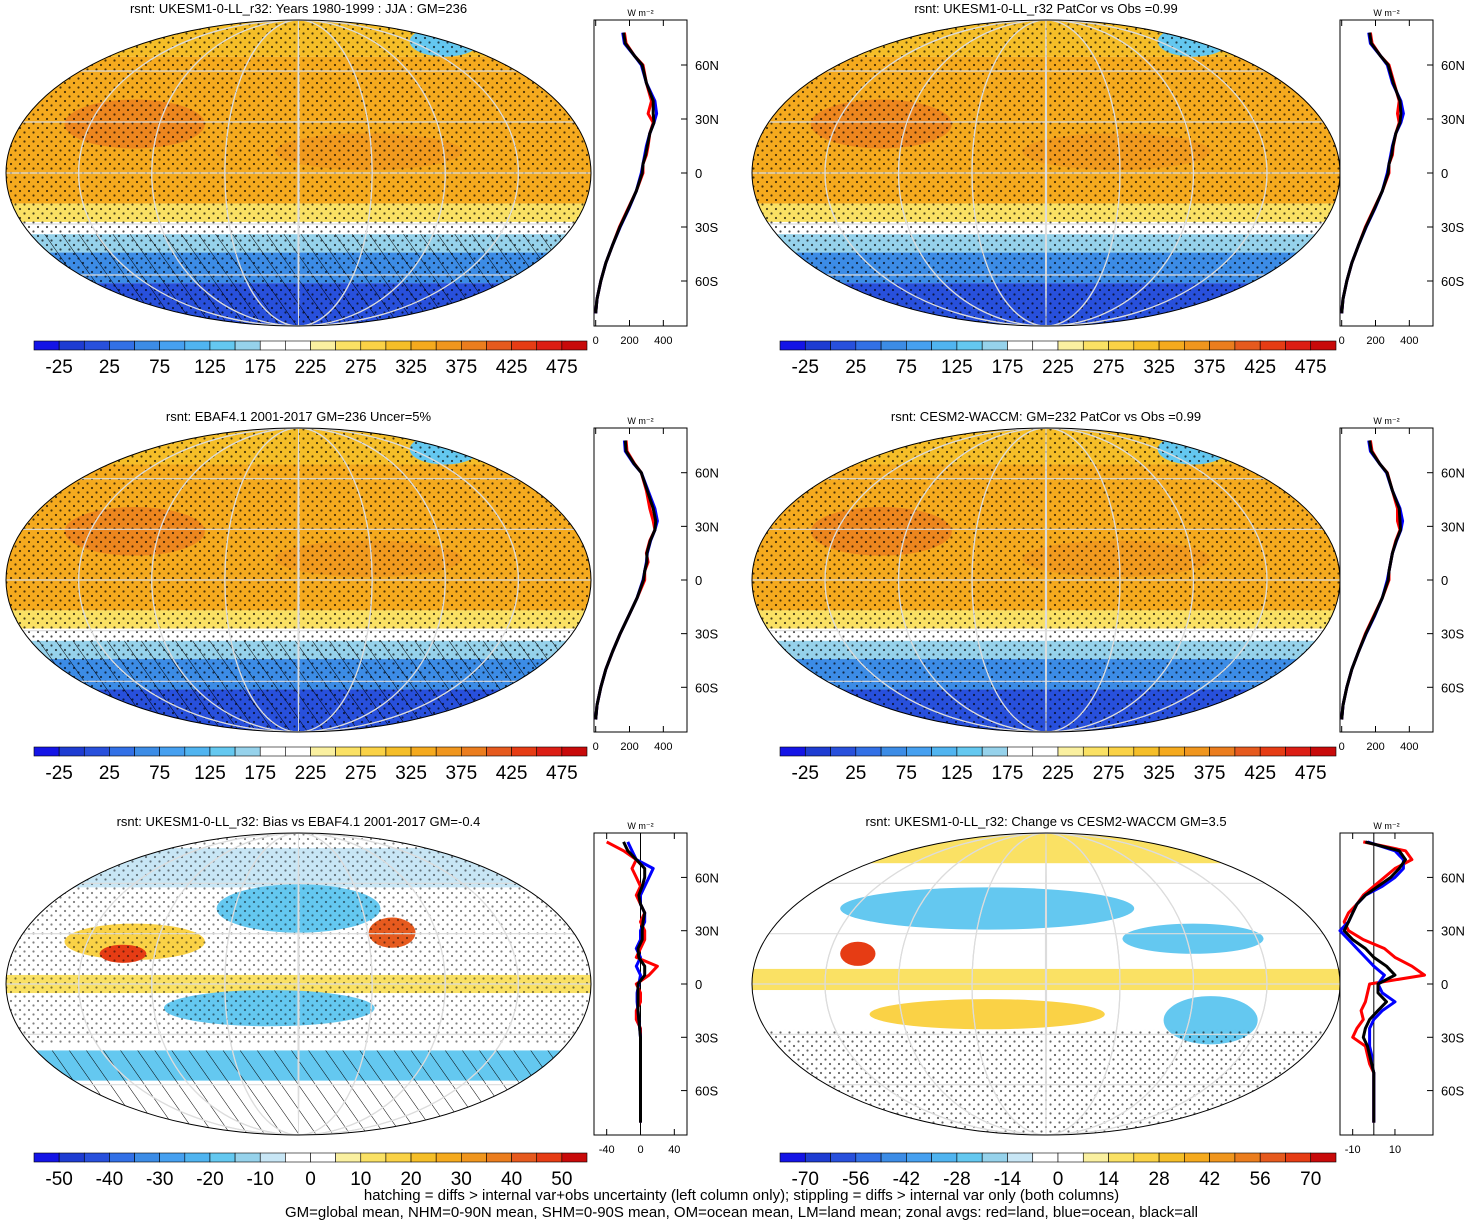 The image size is (1483, 1221). I want to click on colorbar-tick-label: -14, so click(1008, 1177).